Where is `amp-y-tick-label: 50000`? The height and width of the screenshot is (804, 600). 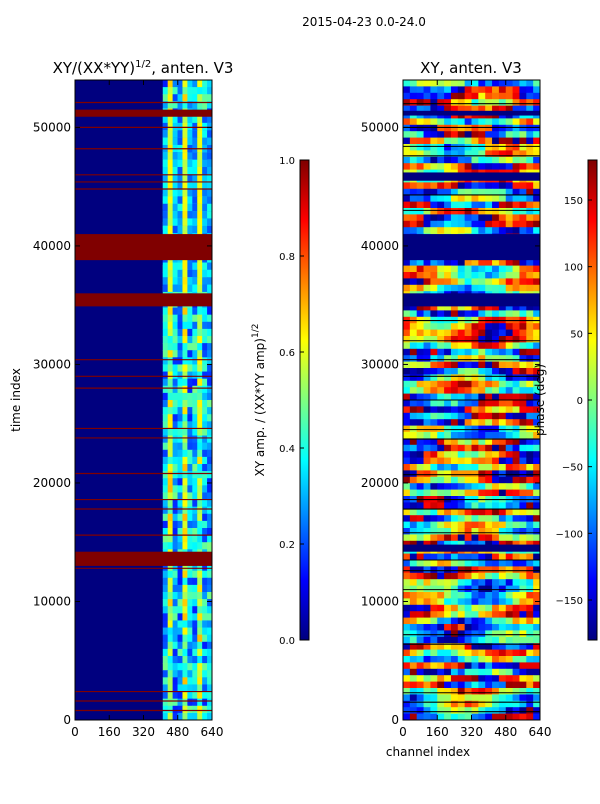 amp-y-tick-label: 50000 is located at coordinates (52, 127).